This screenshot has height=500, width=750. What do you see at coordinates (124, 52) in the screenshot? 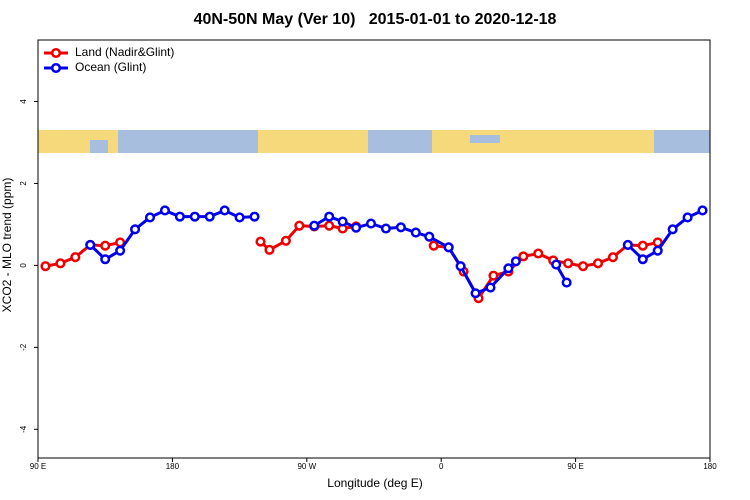
I see `legend-label: Land (Nadir&Glint)` at bounding box center [124, 52].